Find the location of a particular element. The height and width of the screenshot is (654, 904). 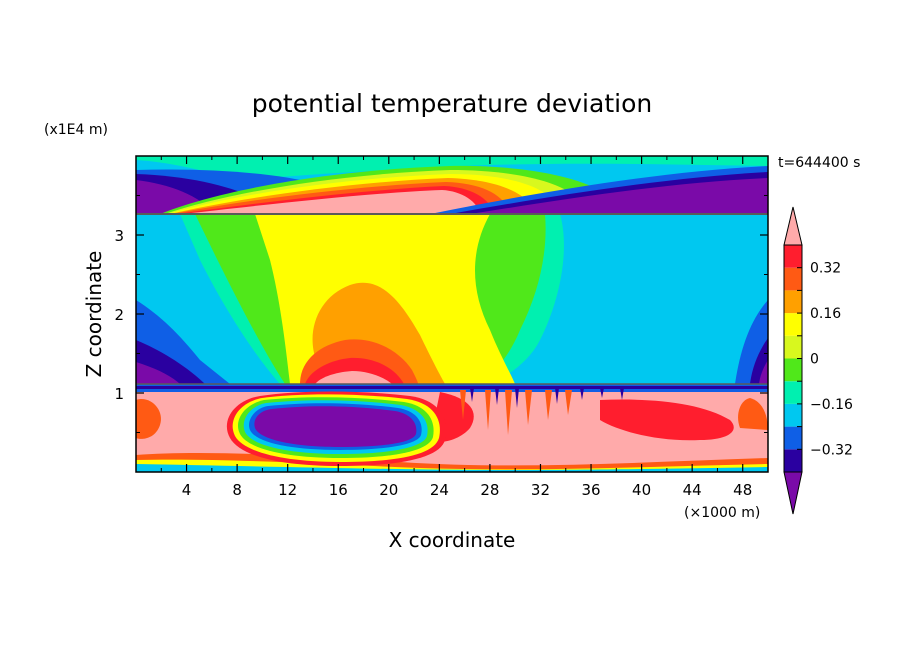

chart-title: potential temperature deviation is located at coordinates (452, 103).